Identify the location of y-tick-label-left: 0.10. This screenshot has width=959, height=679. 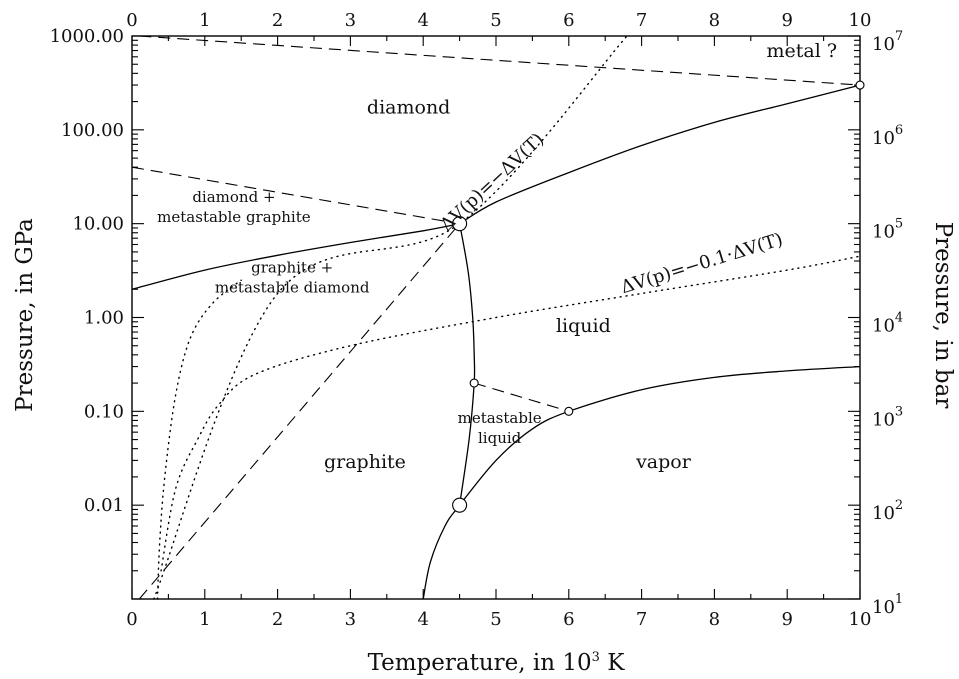
(104, 411).